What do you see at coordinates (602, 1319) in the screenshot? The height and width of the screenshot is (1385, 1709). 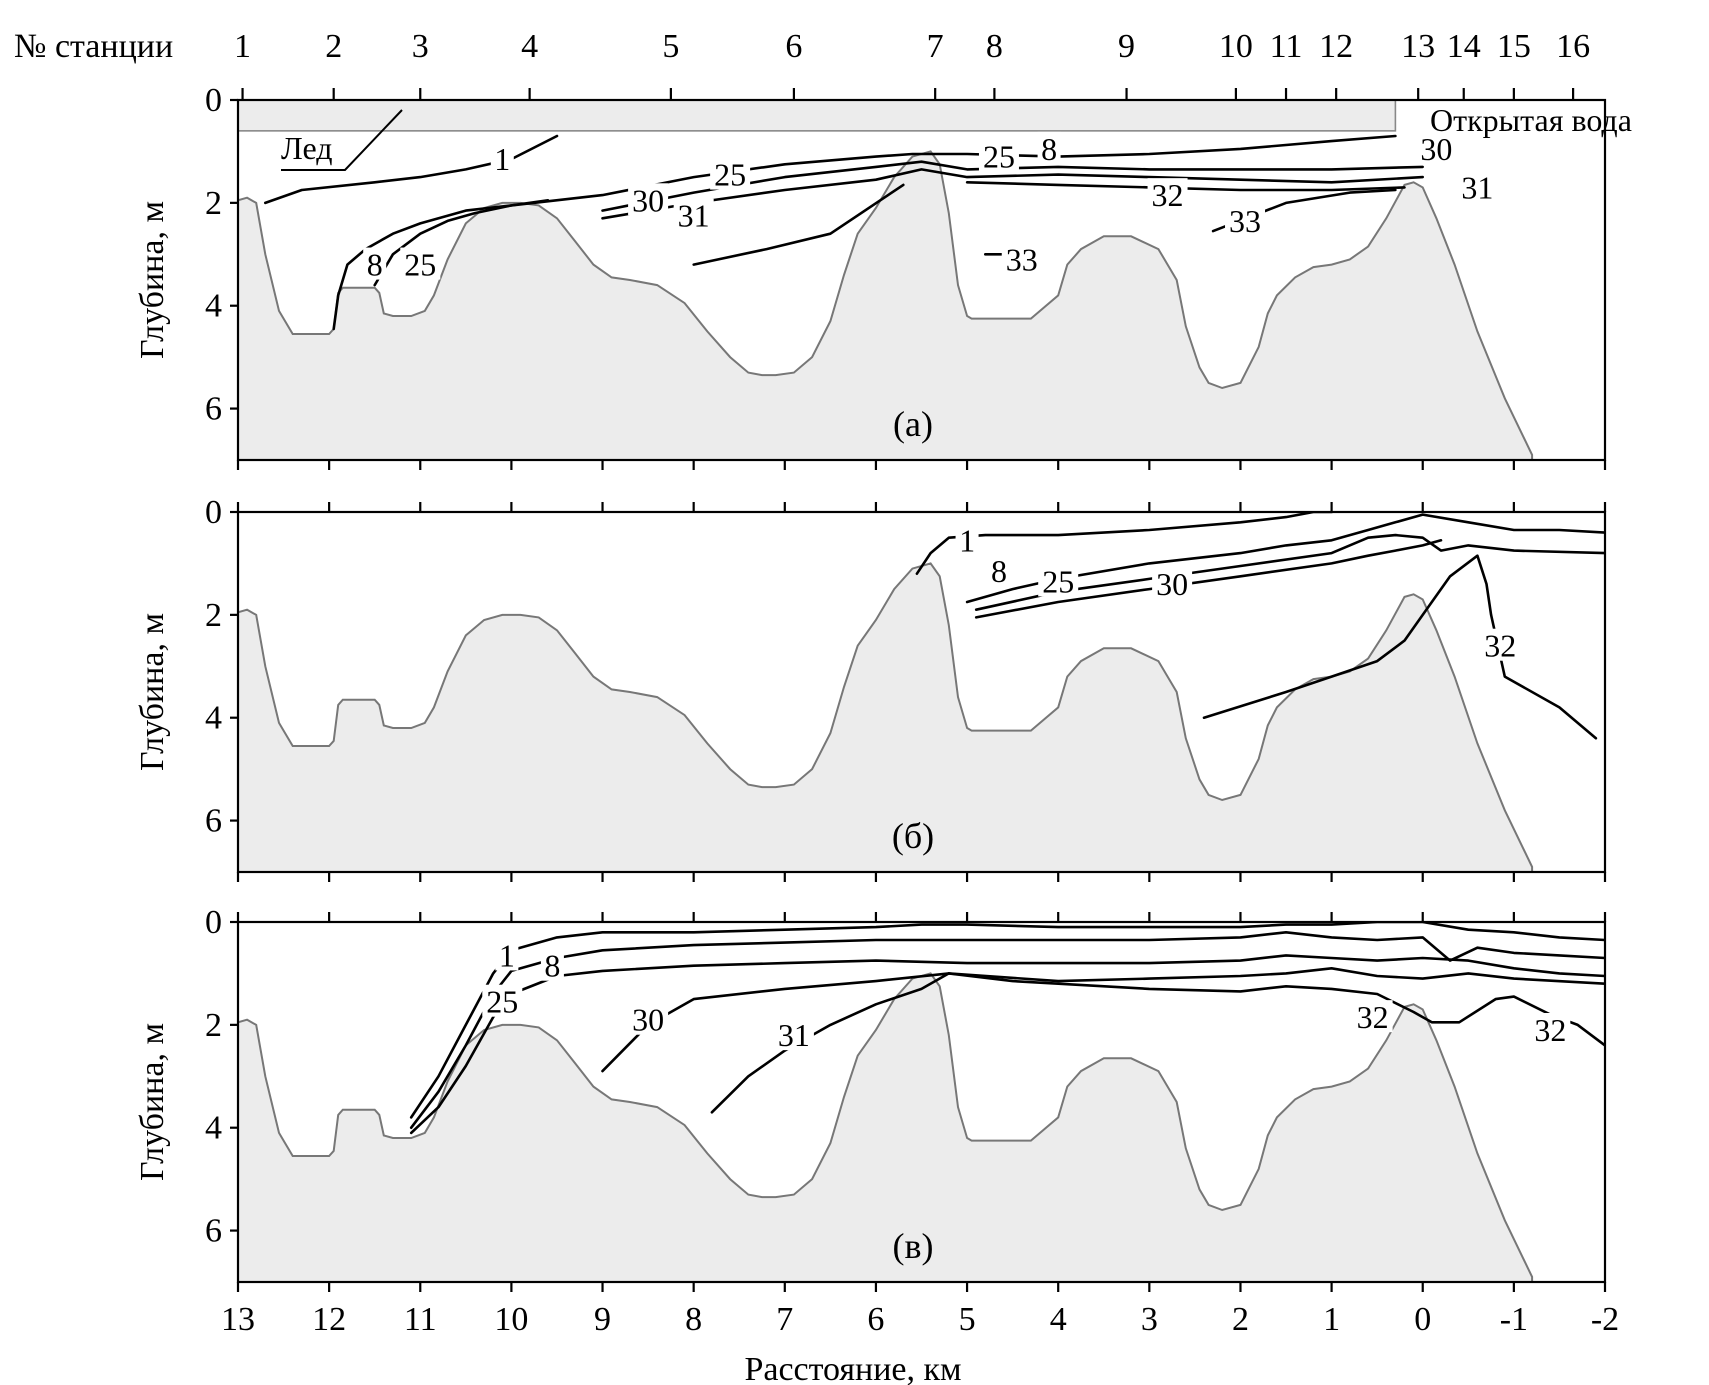 I see `x-tick-label: 9` at bounding box center [602, 1319].